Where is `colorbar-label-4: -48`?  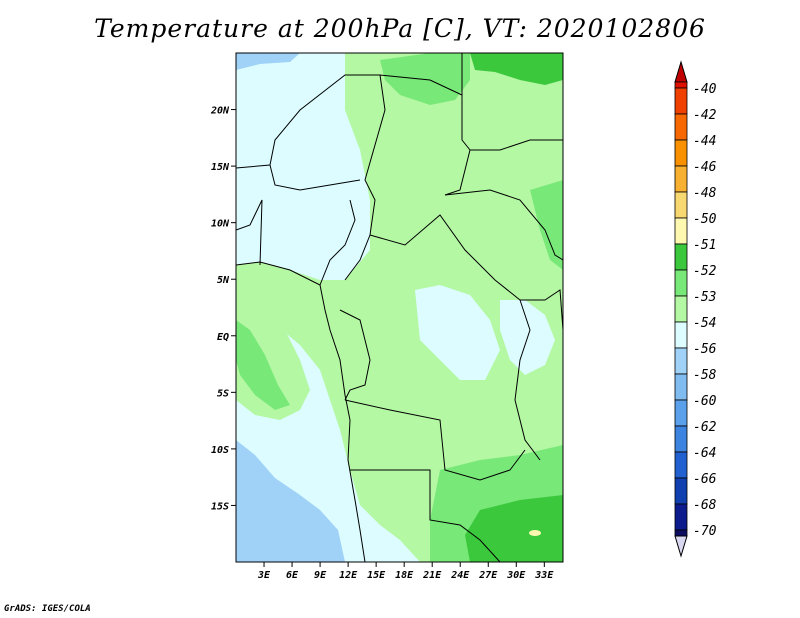
colorbar-label-4: -48 is located at coordinates (705, 193).